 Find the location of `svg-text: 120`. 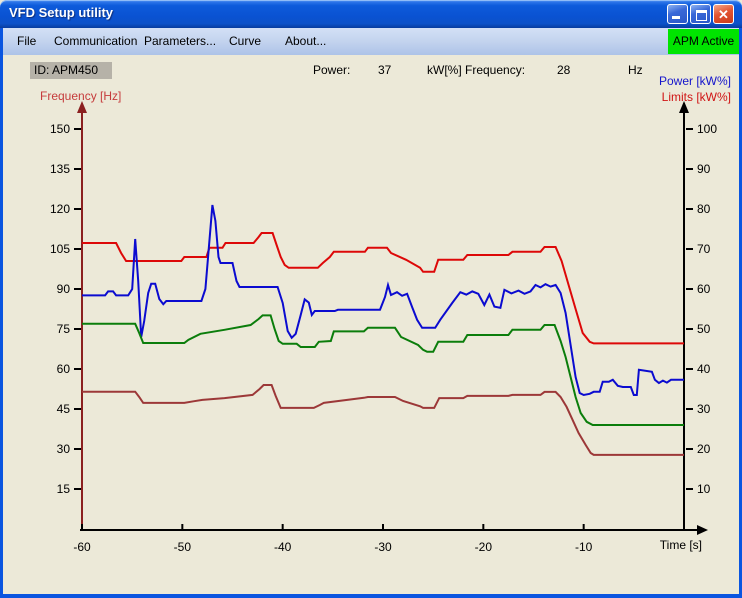

svg-text: 120 is located at coordinates (60, 209).